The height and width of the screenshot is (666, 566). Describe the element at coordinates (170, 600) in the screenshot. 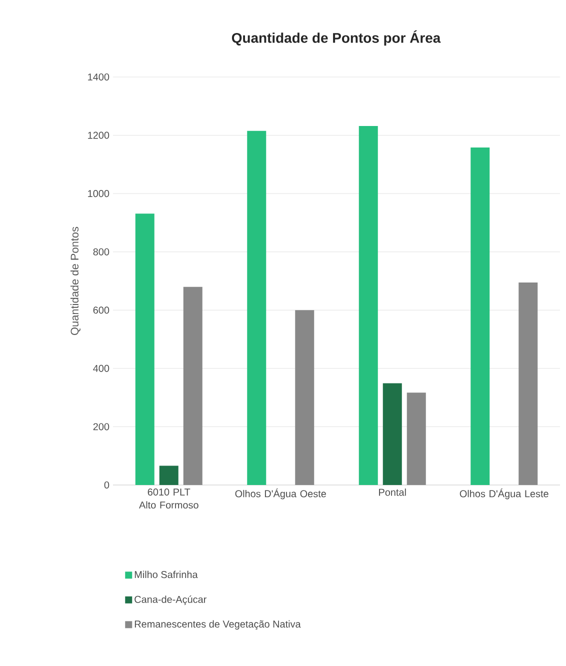

I see `legend-label: Cana-de-Açúcar` at that location.